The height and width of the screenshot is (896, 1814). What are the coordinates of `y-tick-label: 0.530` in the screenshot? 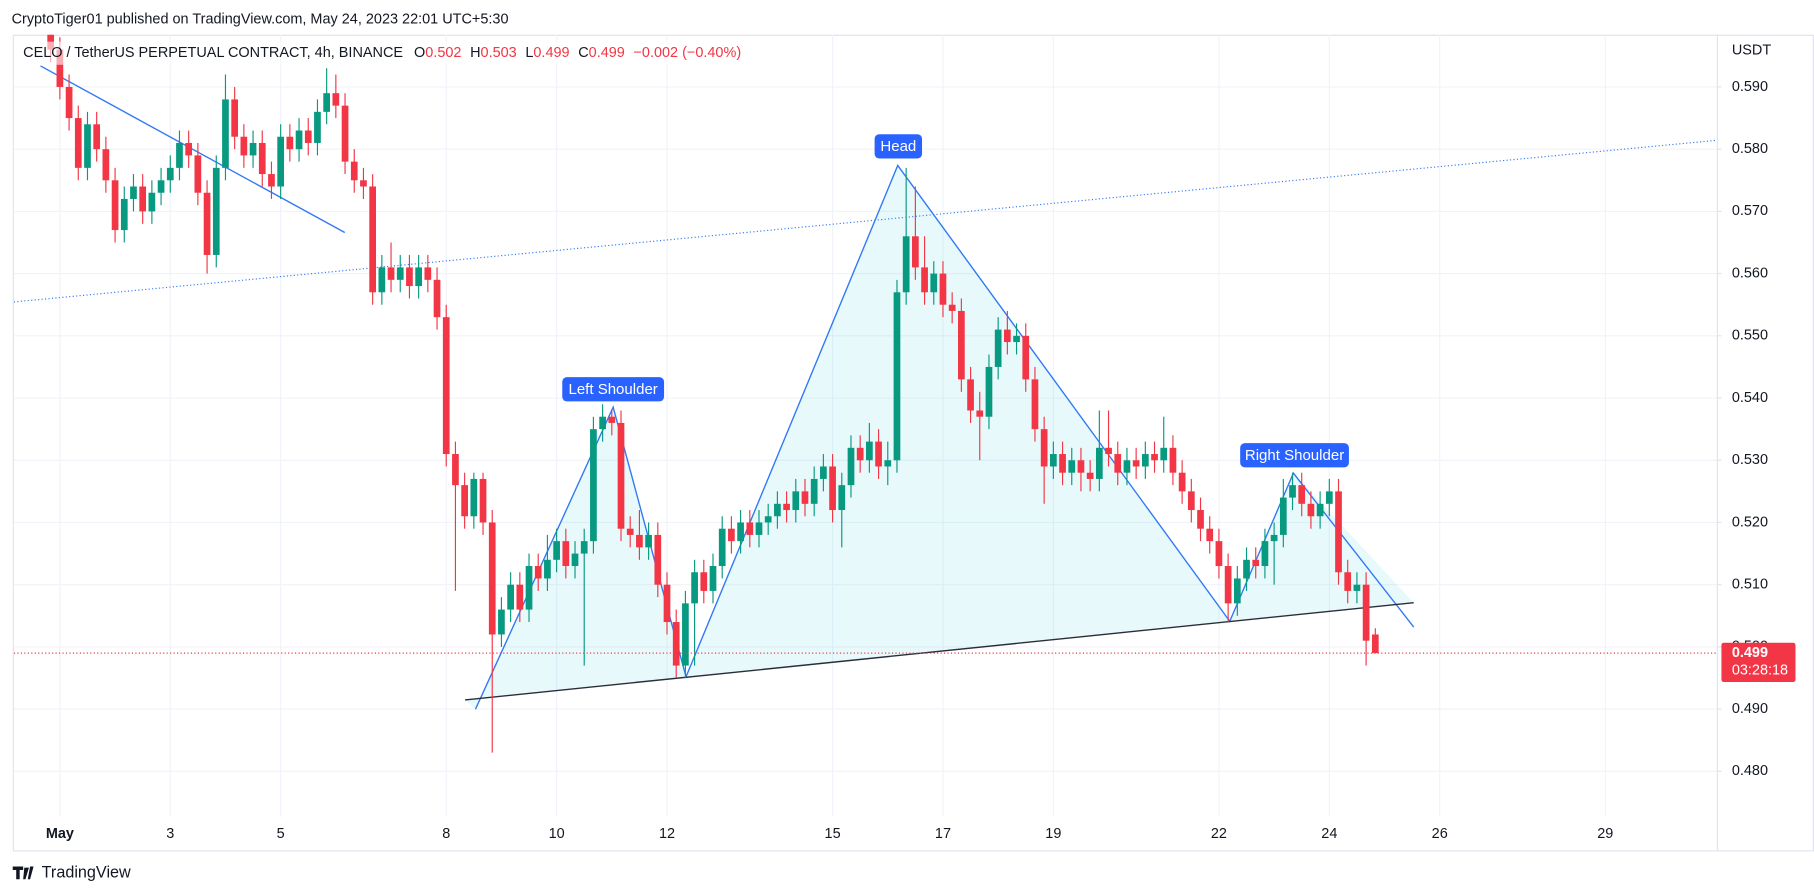 It's located at (1750, 460).